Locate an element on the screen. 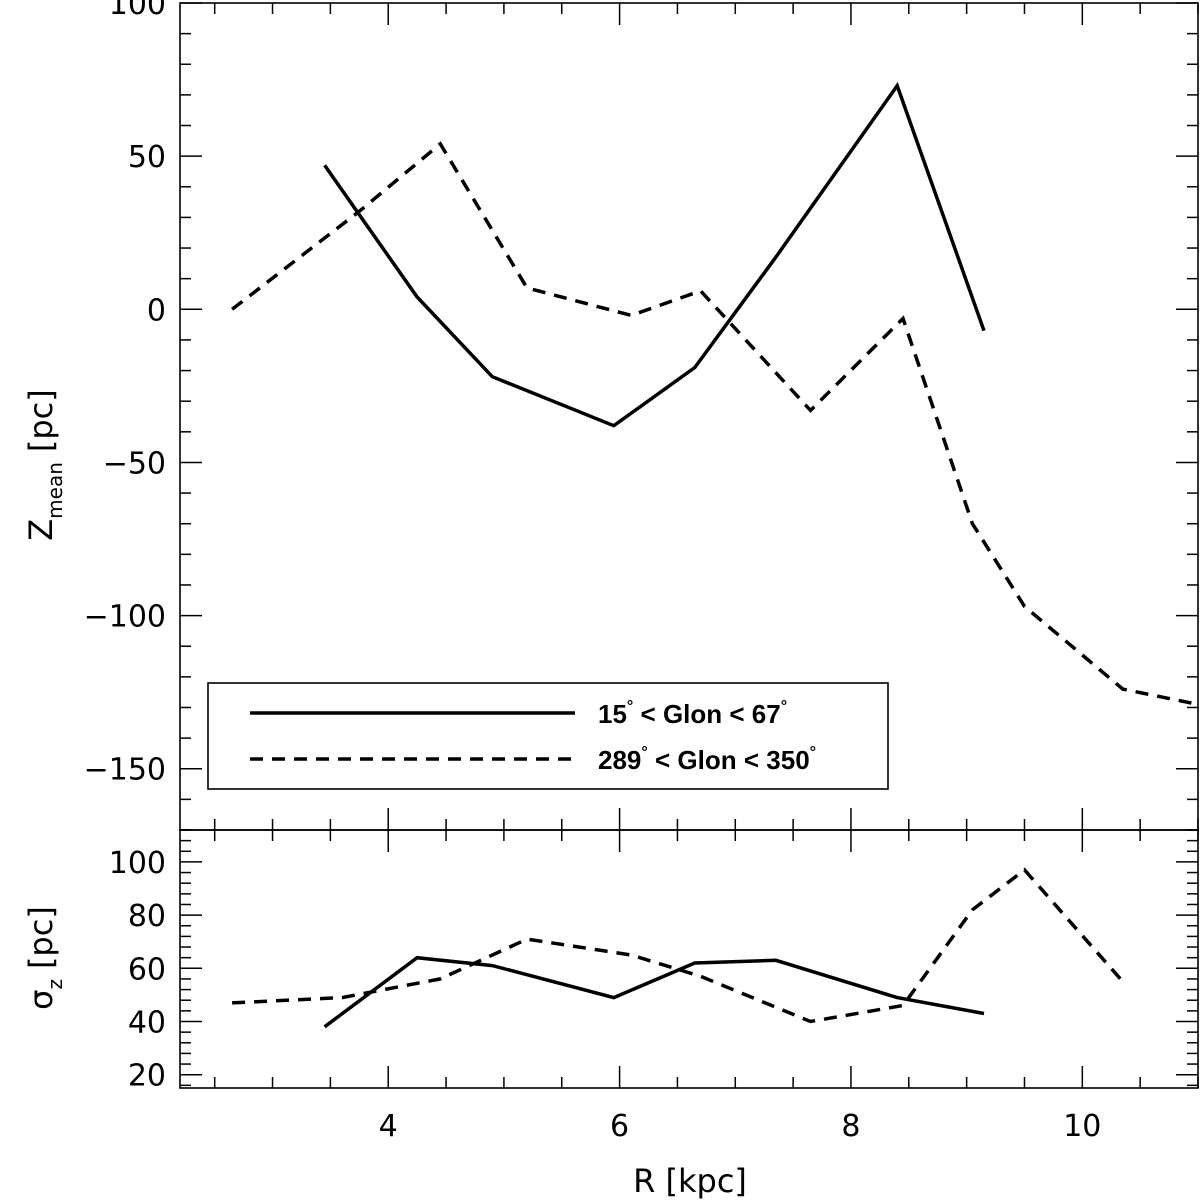 Image resolution: width=1200 pixels, height=1200 pixels. bottom-ytick-label: 40 is located at coordinates (147, 1023).